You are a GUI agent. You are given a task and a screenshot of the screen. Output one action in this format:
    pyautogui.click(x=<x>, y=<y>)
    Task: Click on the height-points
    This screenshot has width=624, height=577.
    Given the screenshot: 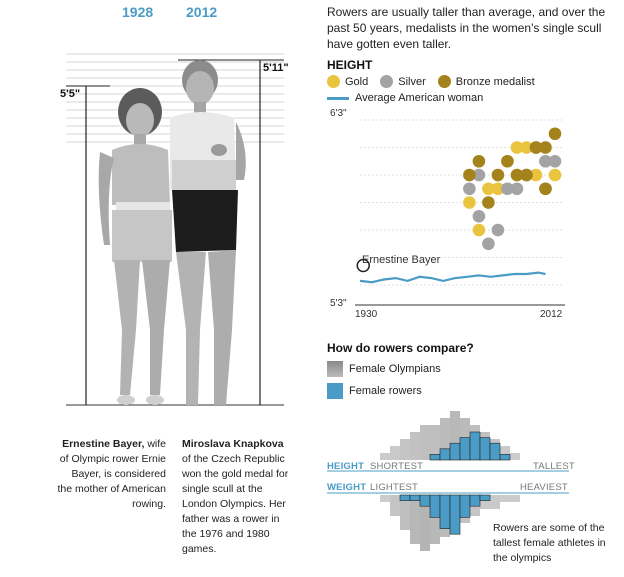 What is the action you would take?
    pyautogui.click(x=512, y=189)
    